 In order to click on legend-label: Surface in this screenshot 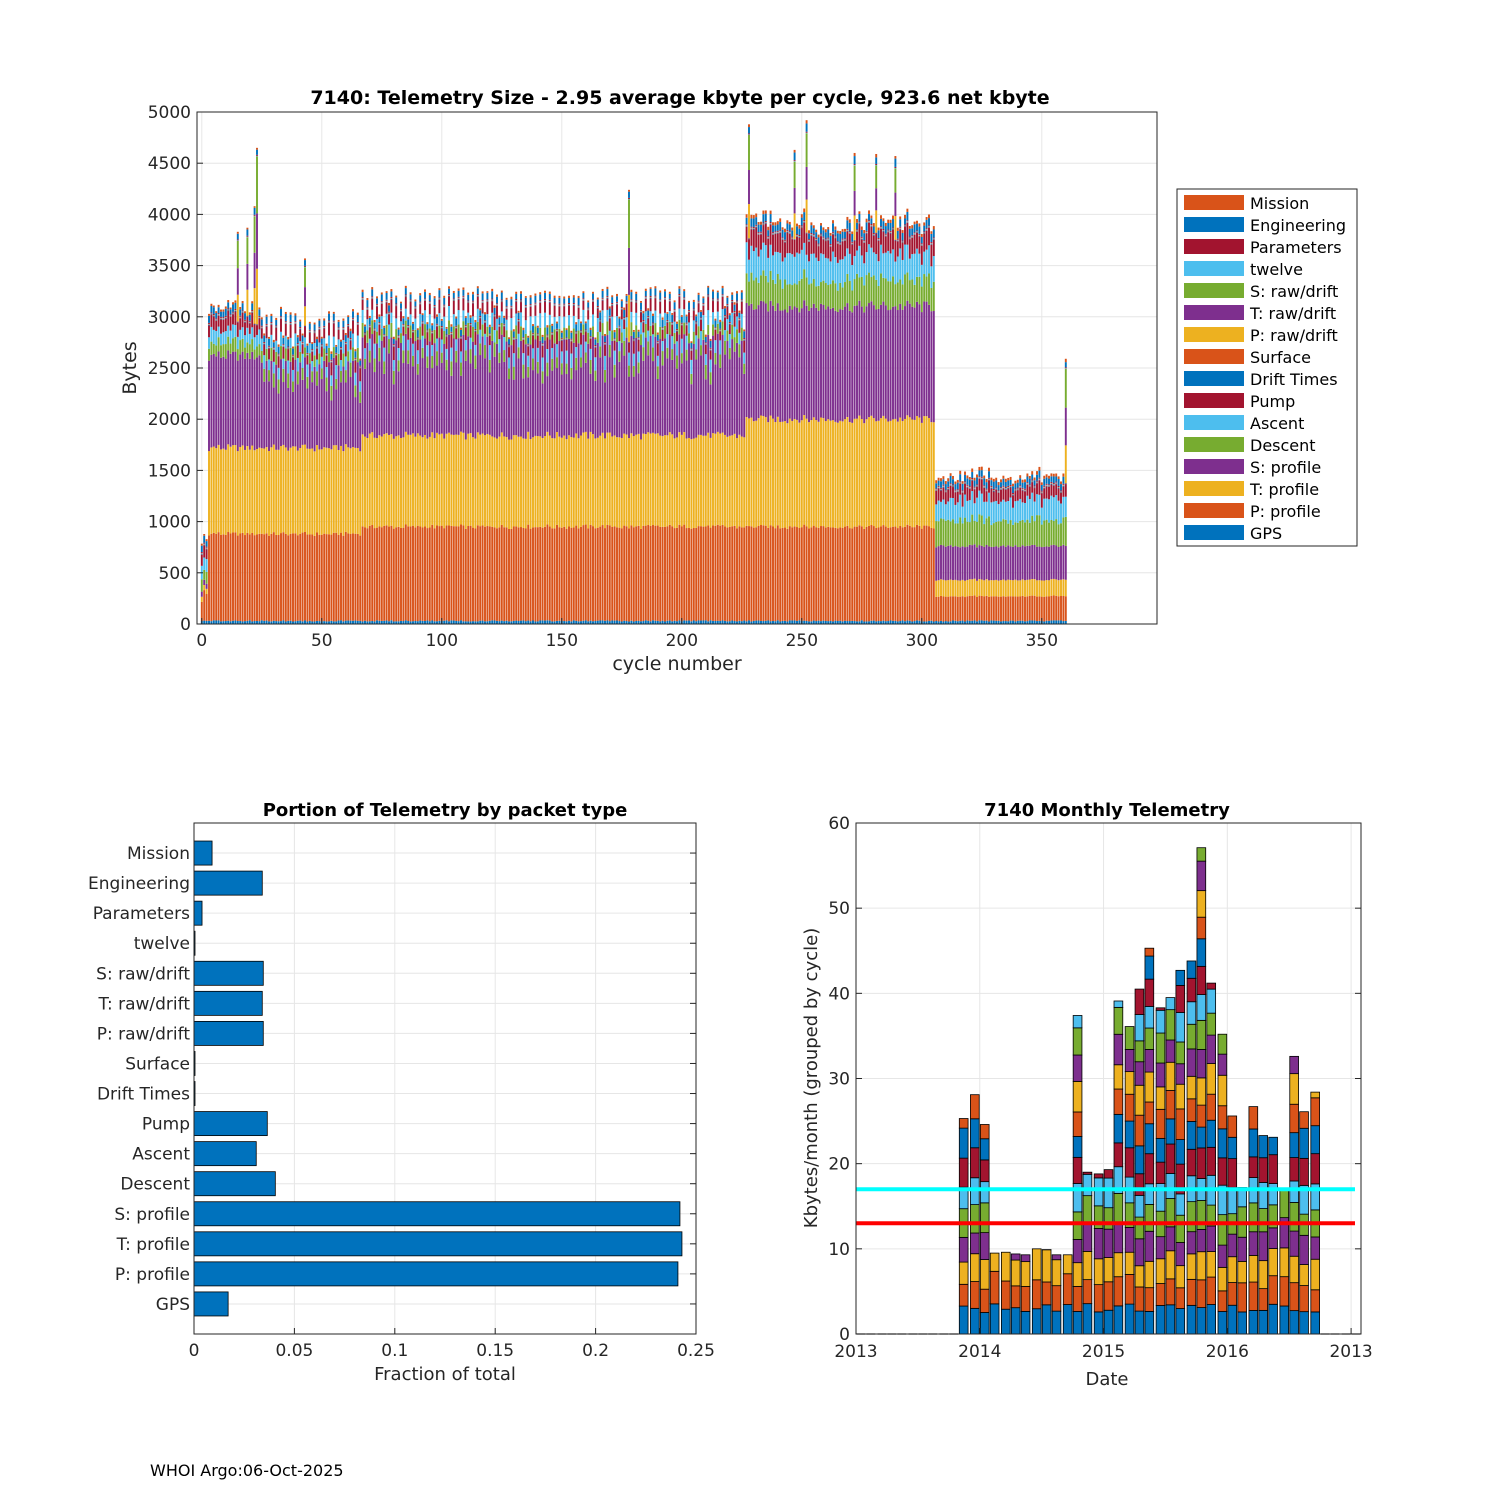, I will do `click(1280, 357)`.